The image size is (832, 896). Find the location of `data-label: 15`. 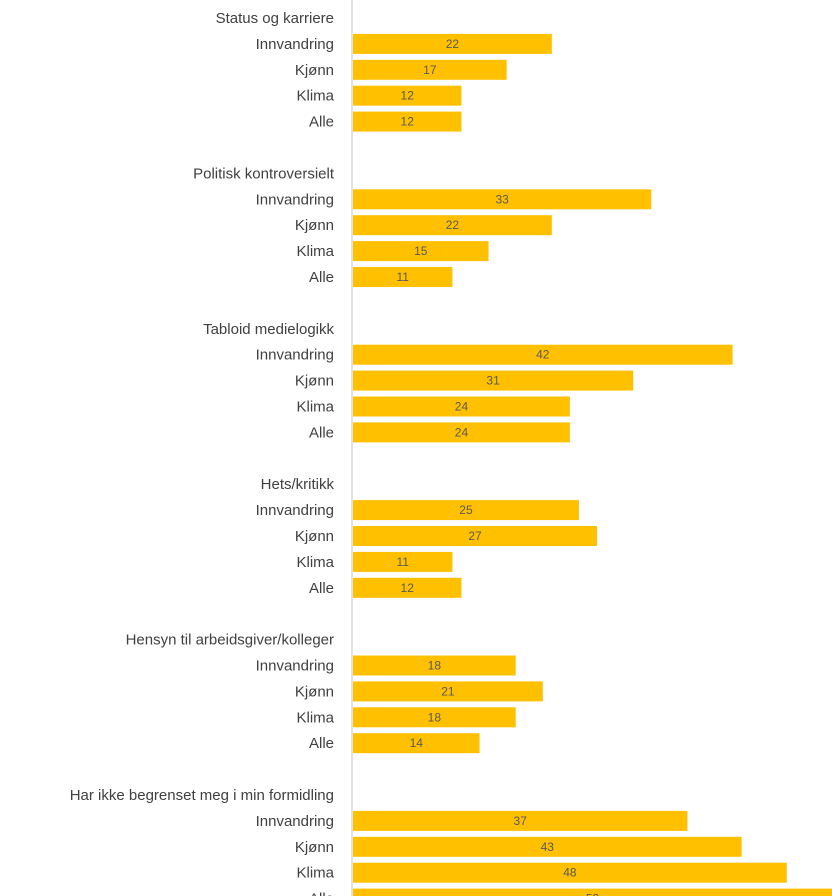

data-label: 15 is located at coordinates (421, 251).